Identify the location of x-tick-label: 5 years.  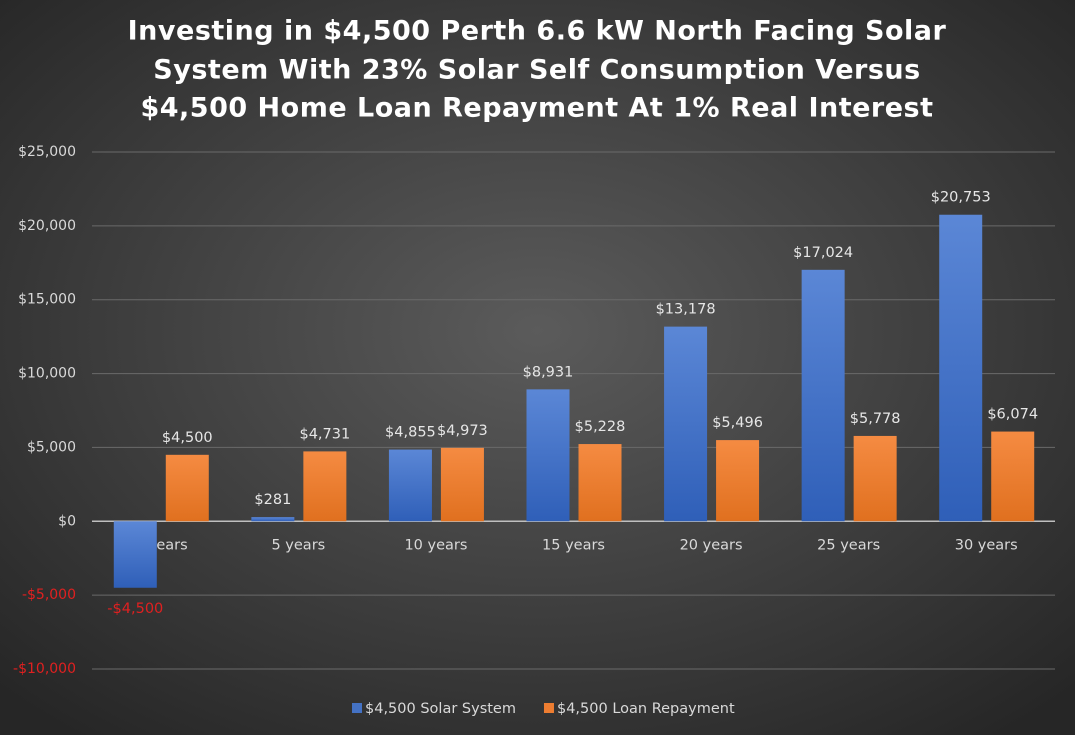
(298, 545).